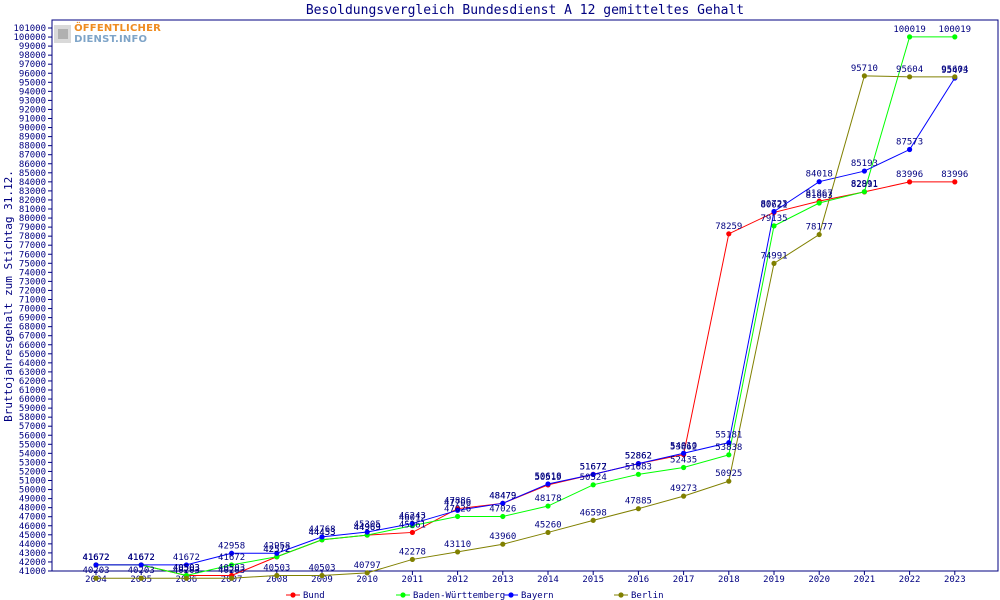  What do you see at coordinates (367, 566) in the screenshot?
I see `data-label-berlin: 40797` at bounding box center [367, 566].